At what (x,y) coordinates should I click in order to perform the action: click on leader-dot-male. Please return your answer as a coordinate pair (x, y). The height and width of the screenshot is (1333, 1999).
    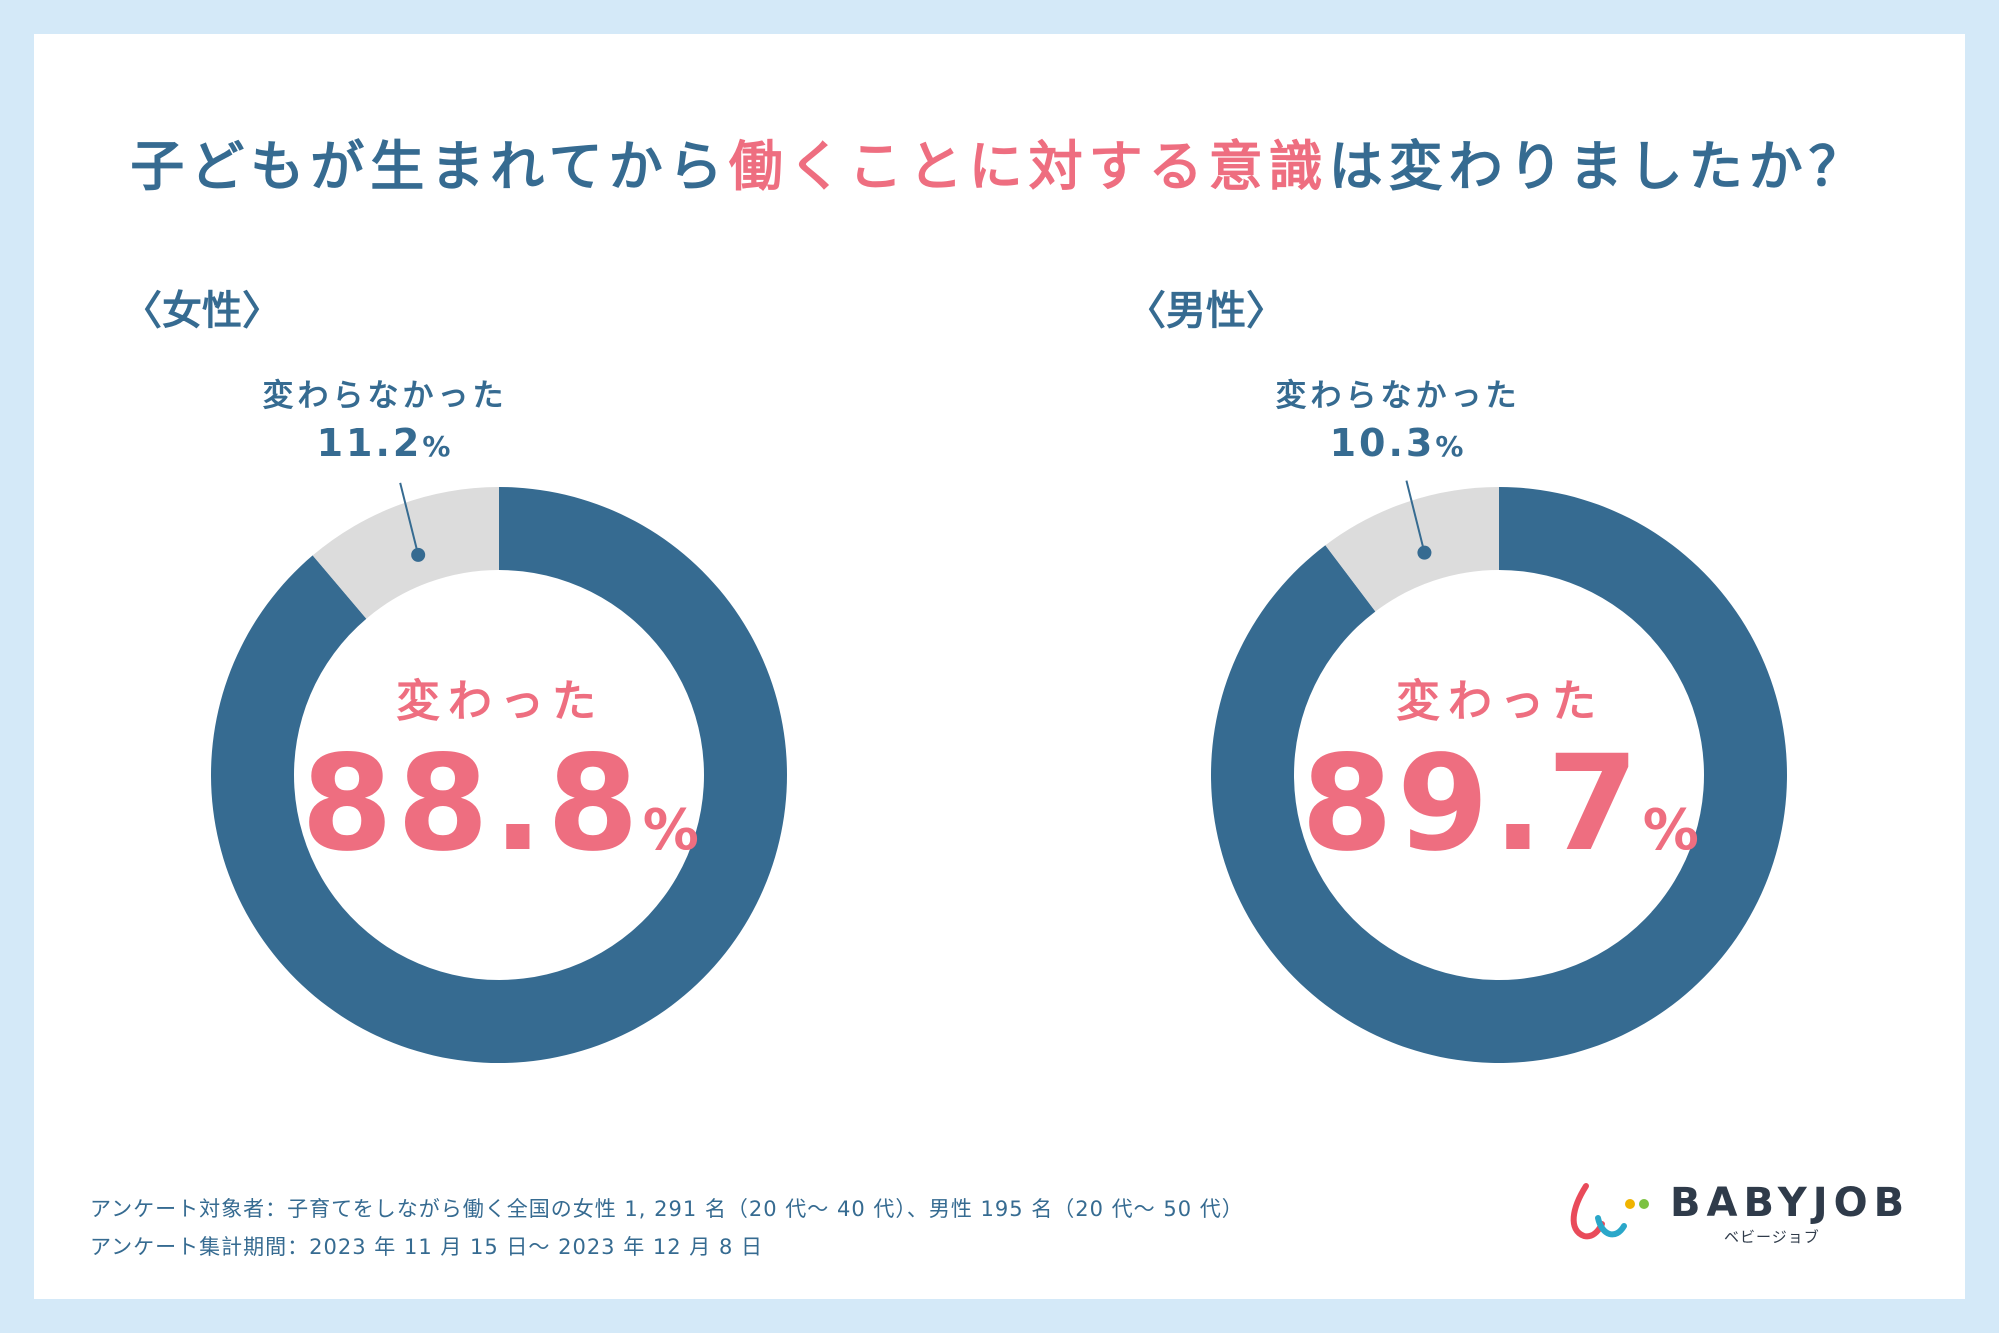
    Looking at the image, I should click on (1424, 552).